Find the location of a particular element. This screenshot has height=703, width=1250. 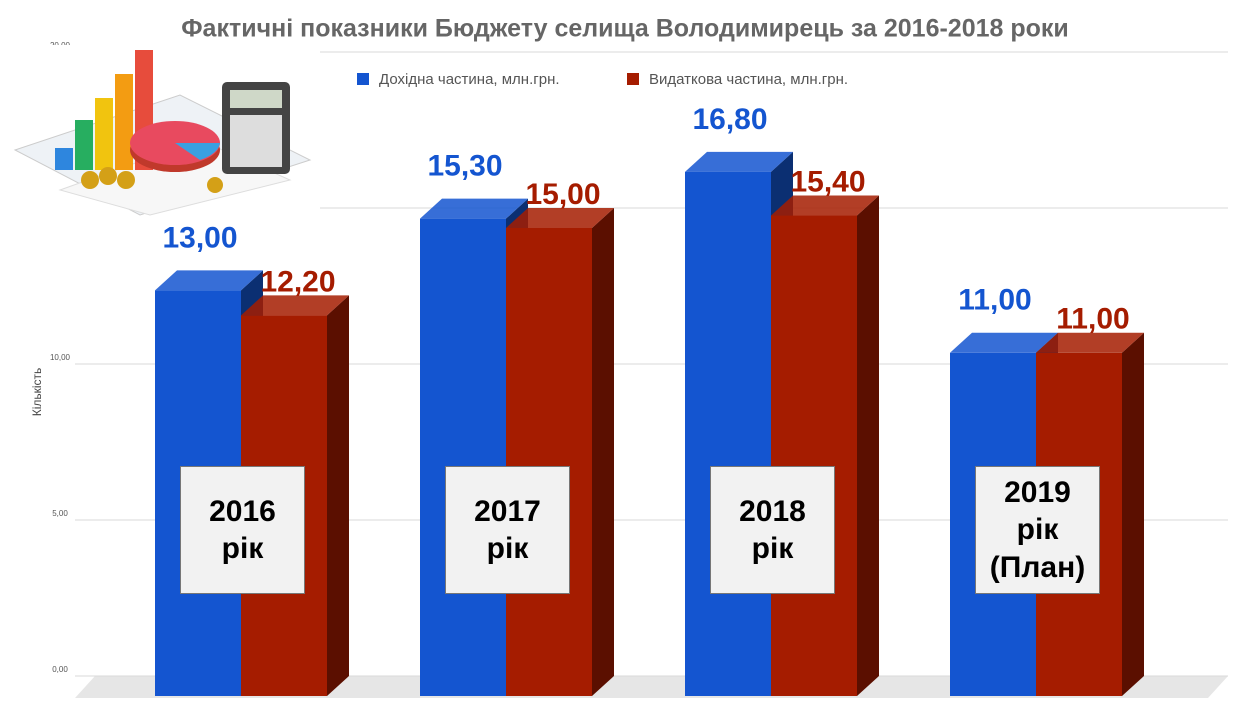

value-label: 15,00 is located at coordinates (562, 194).